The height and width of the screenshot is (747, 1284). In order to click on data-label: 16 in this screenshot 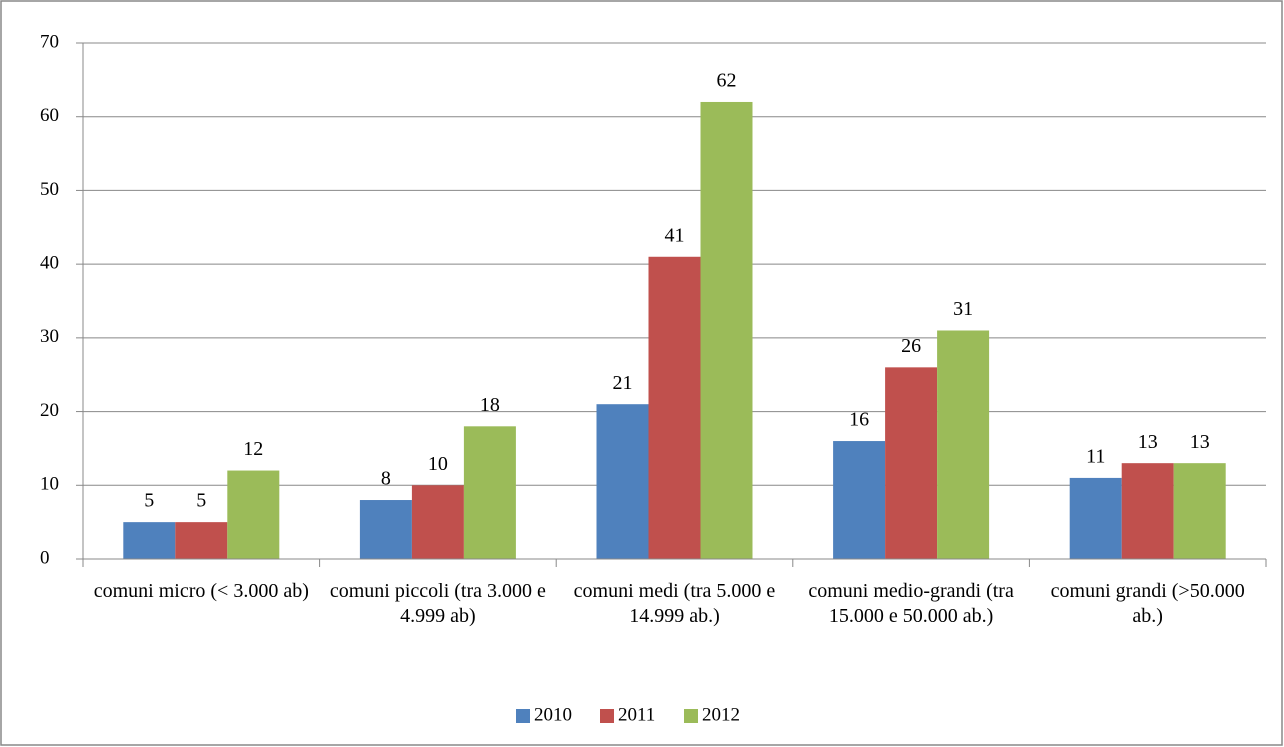, I will do `click(859, 420)`.